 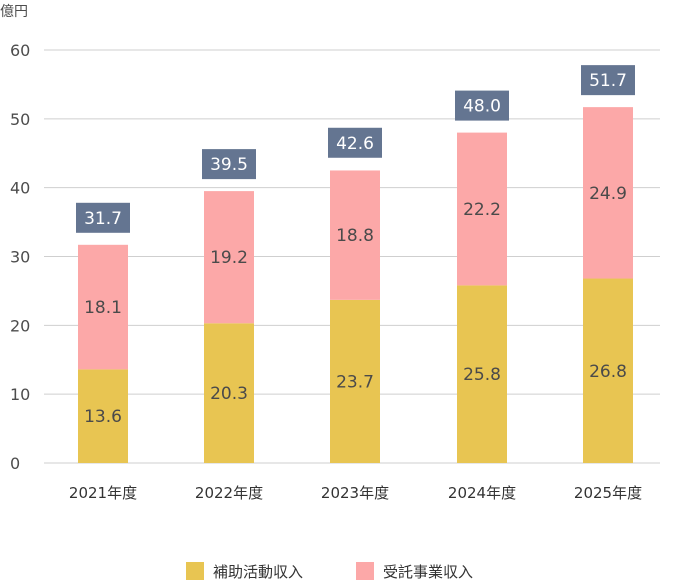 I want to click on legend-swatch-hojo, so click(x=195, y=571).